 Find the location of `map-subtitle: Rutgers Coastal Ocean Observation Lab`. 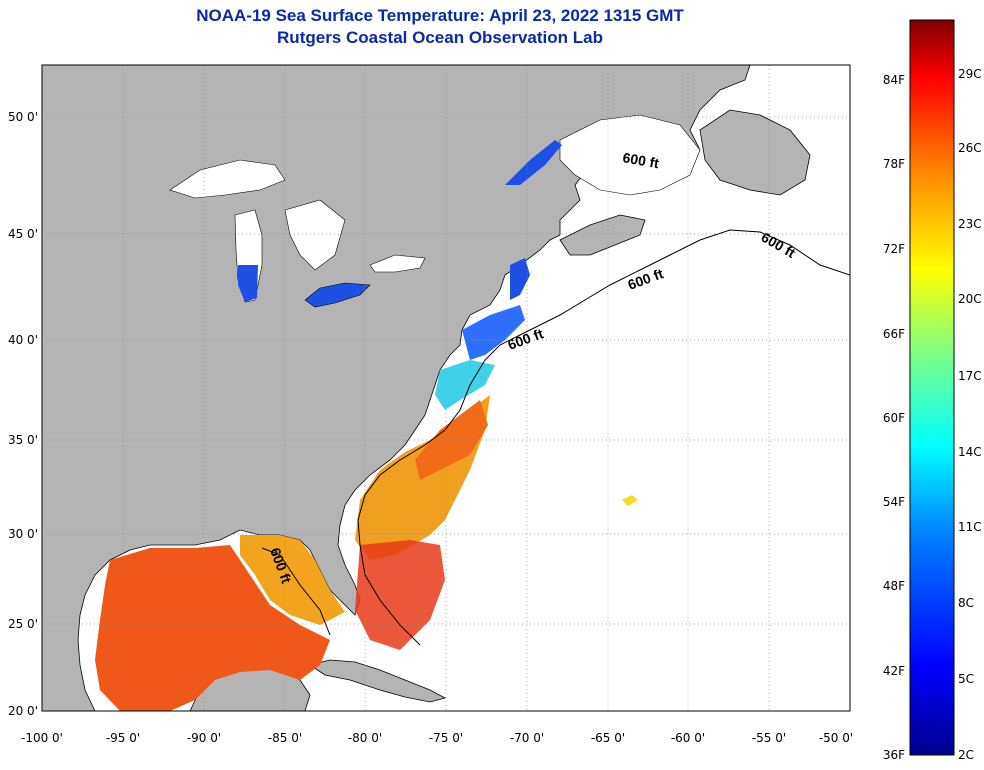

map-subtitle: Rutgers Coastal Ocean Observation Lab is located at coordinates (440, 37).